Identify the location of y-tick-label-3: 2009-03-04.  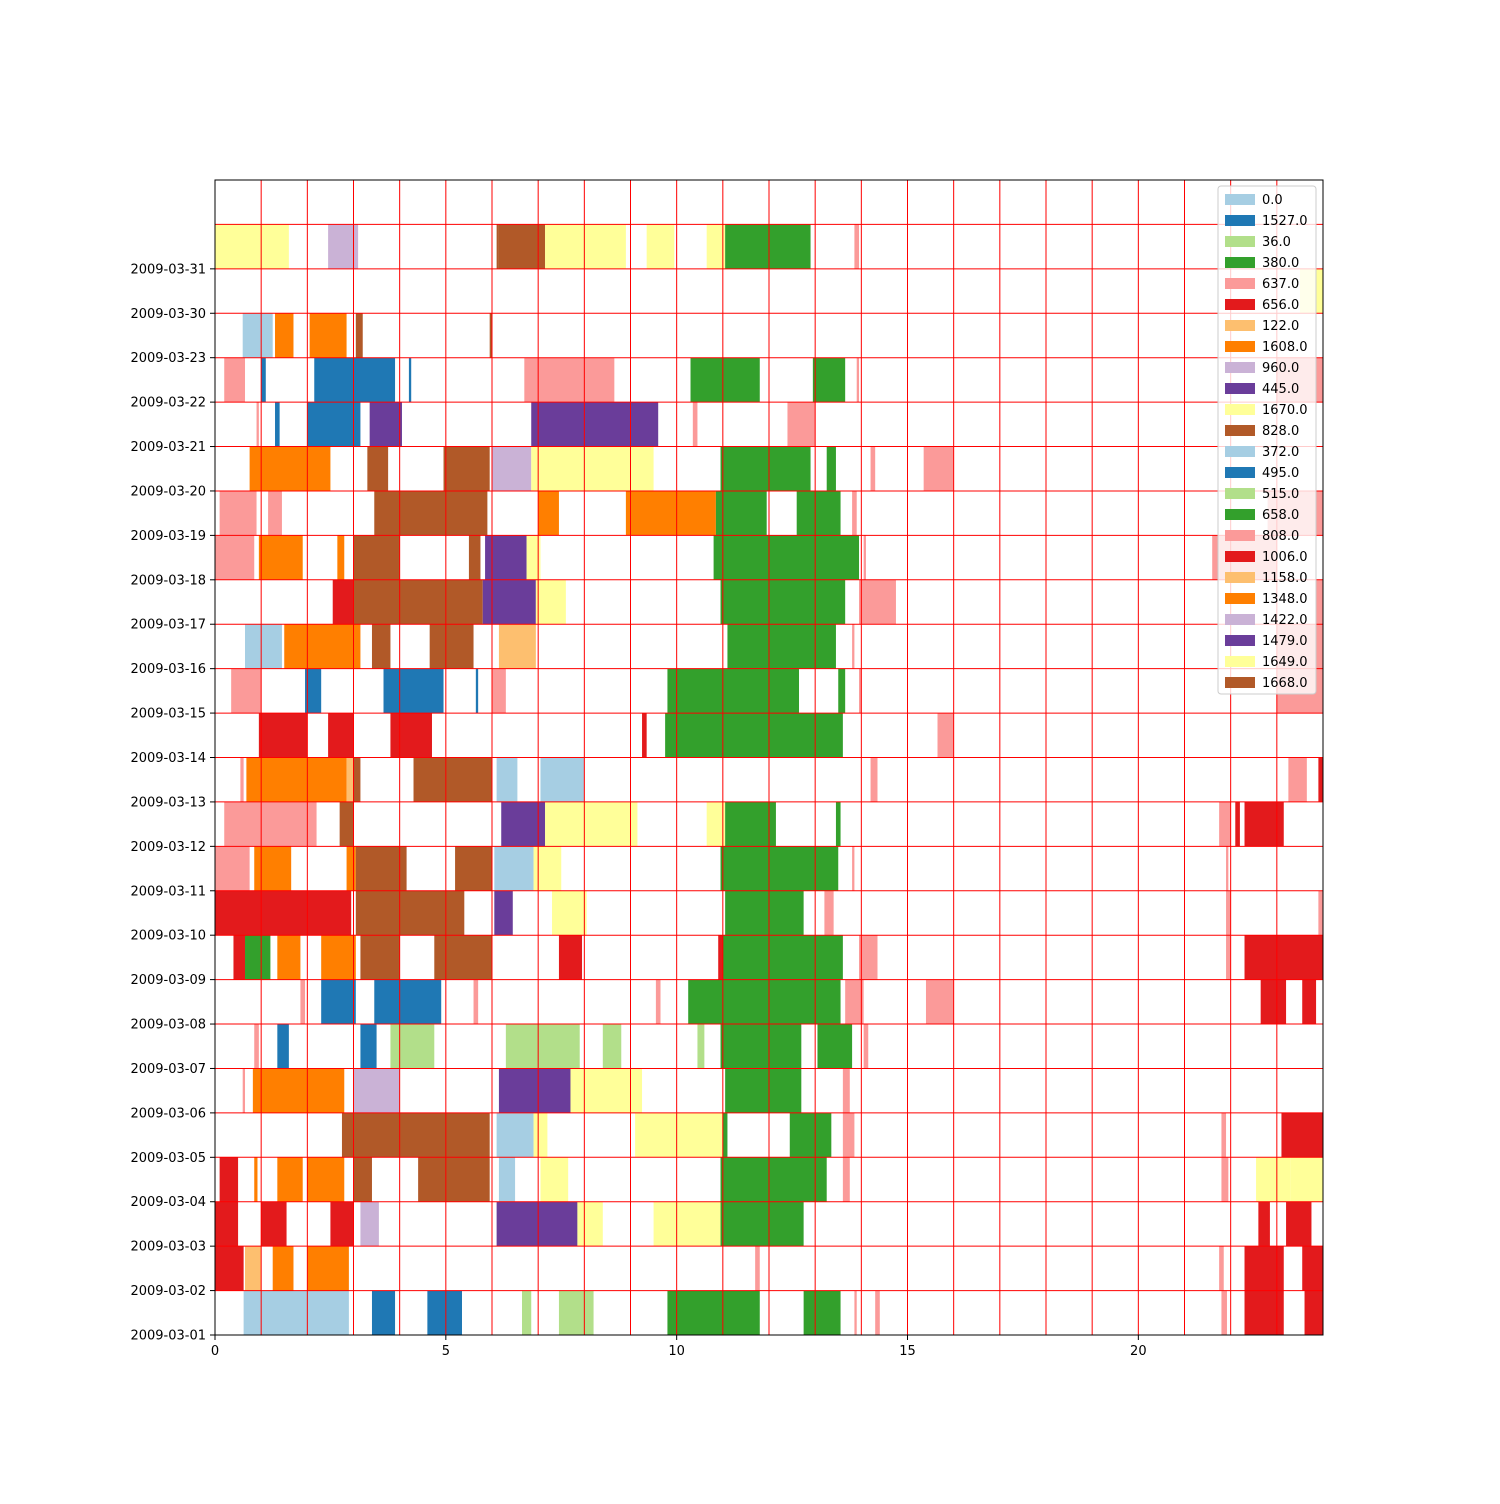
(168, 1202).